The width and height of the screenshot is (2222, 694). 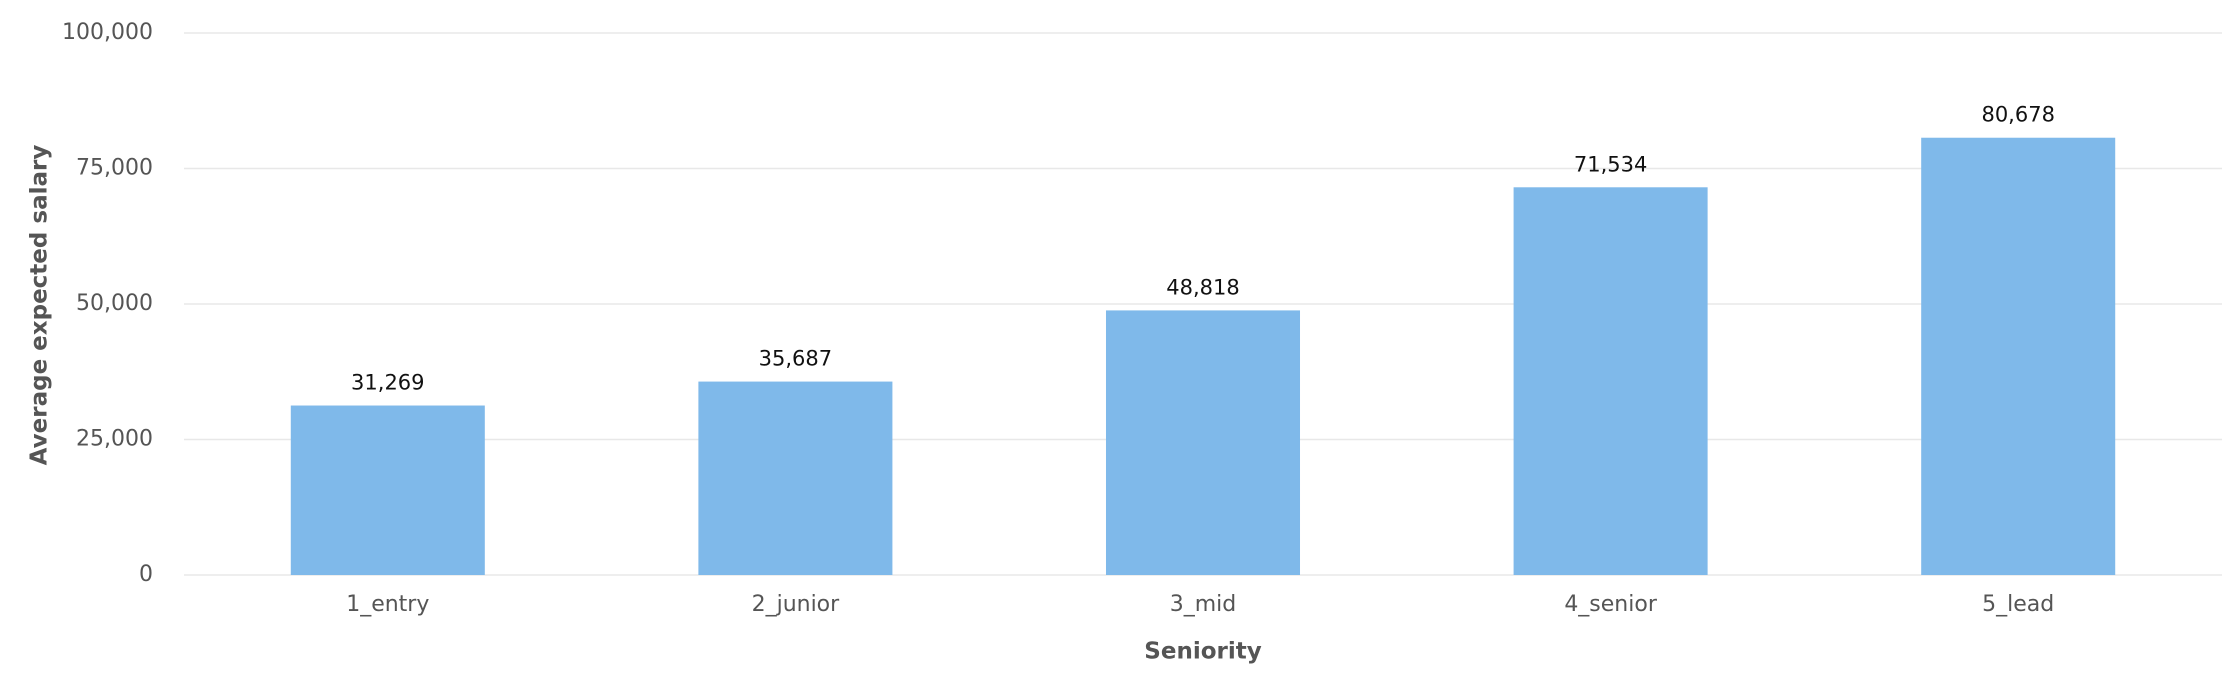 I want to click on value-label: 71,534, so click(x=1610, y=164).